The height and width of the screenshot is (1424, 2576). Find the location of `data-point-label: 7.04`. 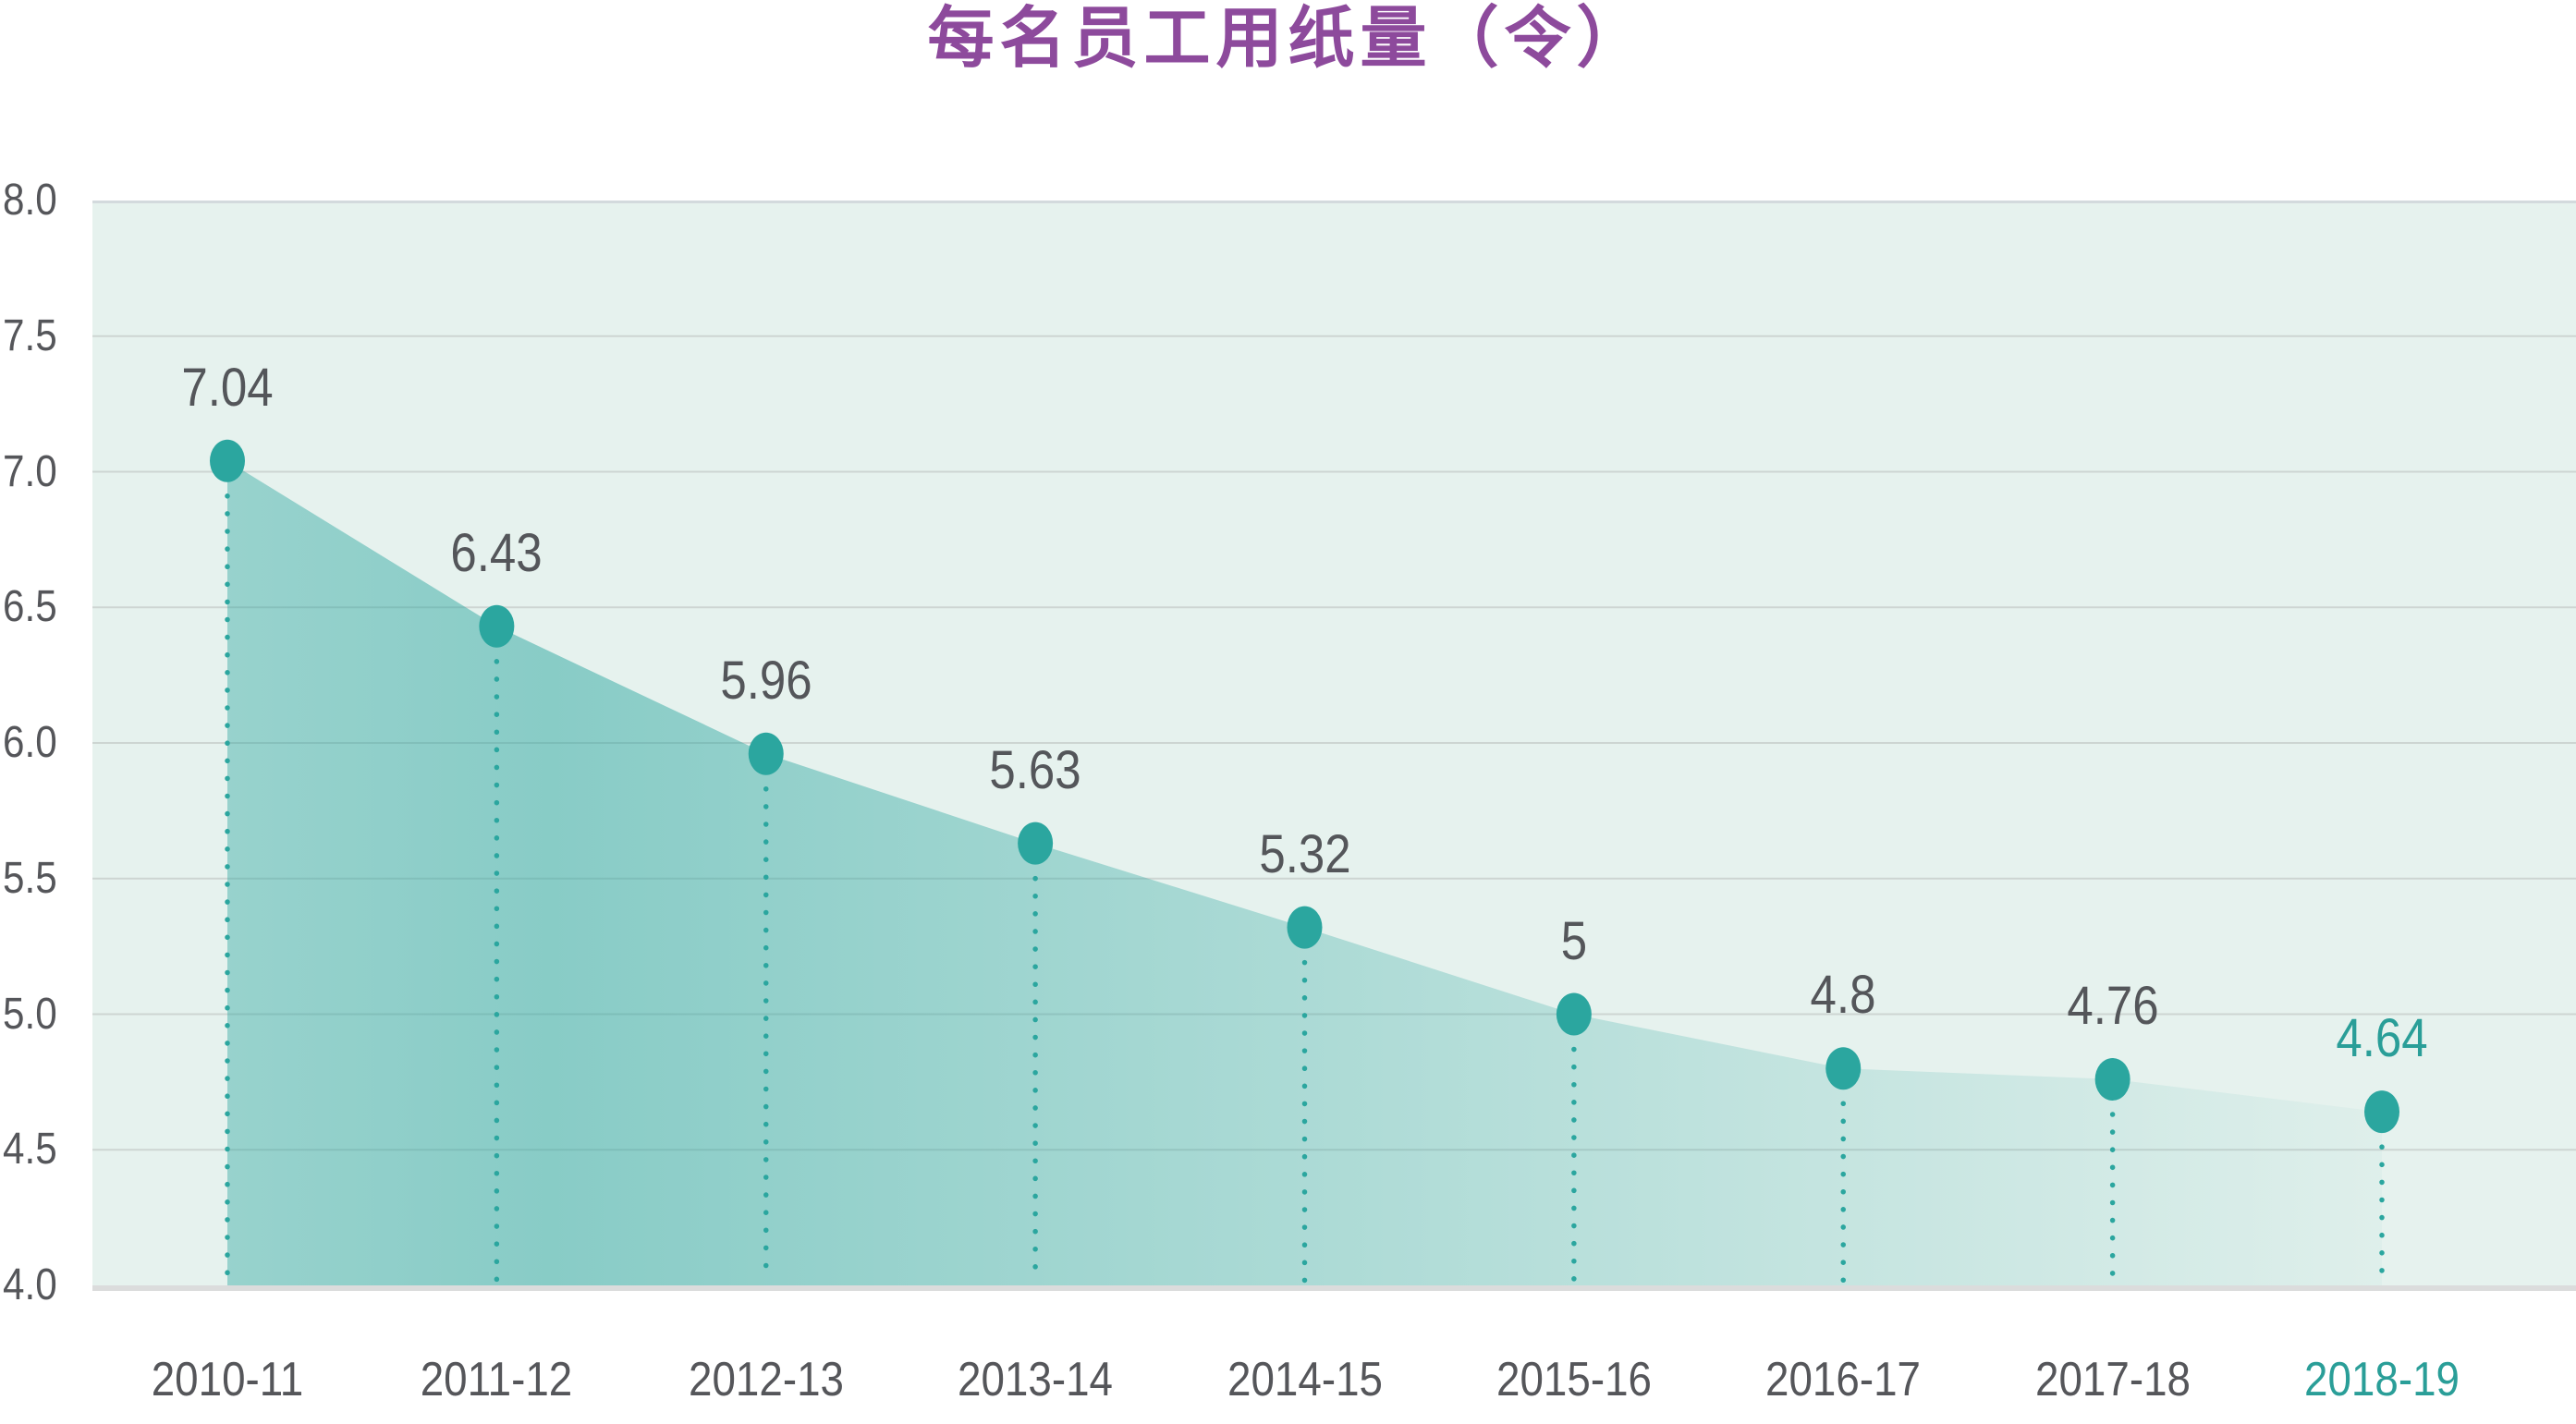

data-point-label: 7.04 is located at coordinates (227, 387).